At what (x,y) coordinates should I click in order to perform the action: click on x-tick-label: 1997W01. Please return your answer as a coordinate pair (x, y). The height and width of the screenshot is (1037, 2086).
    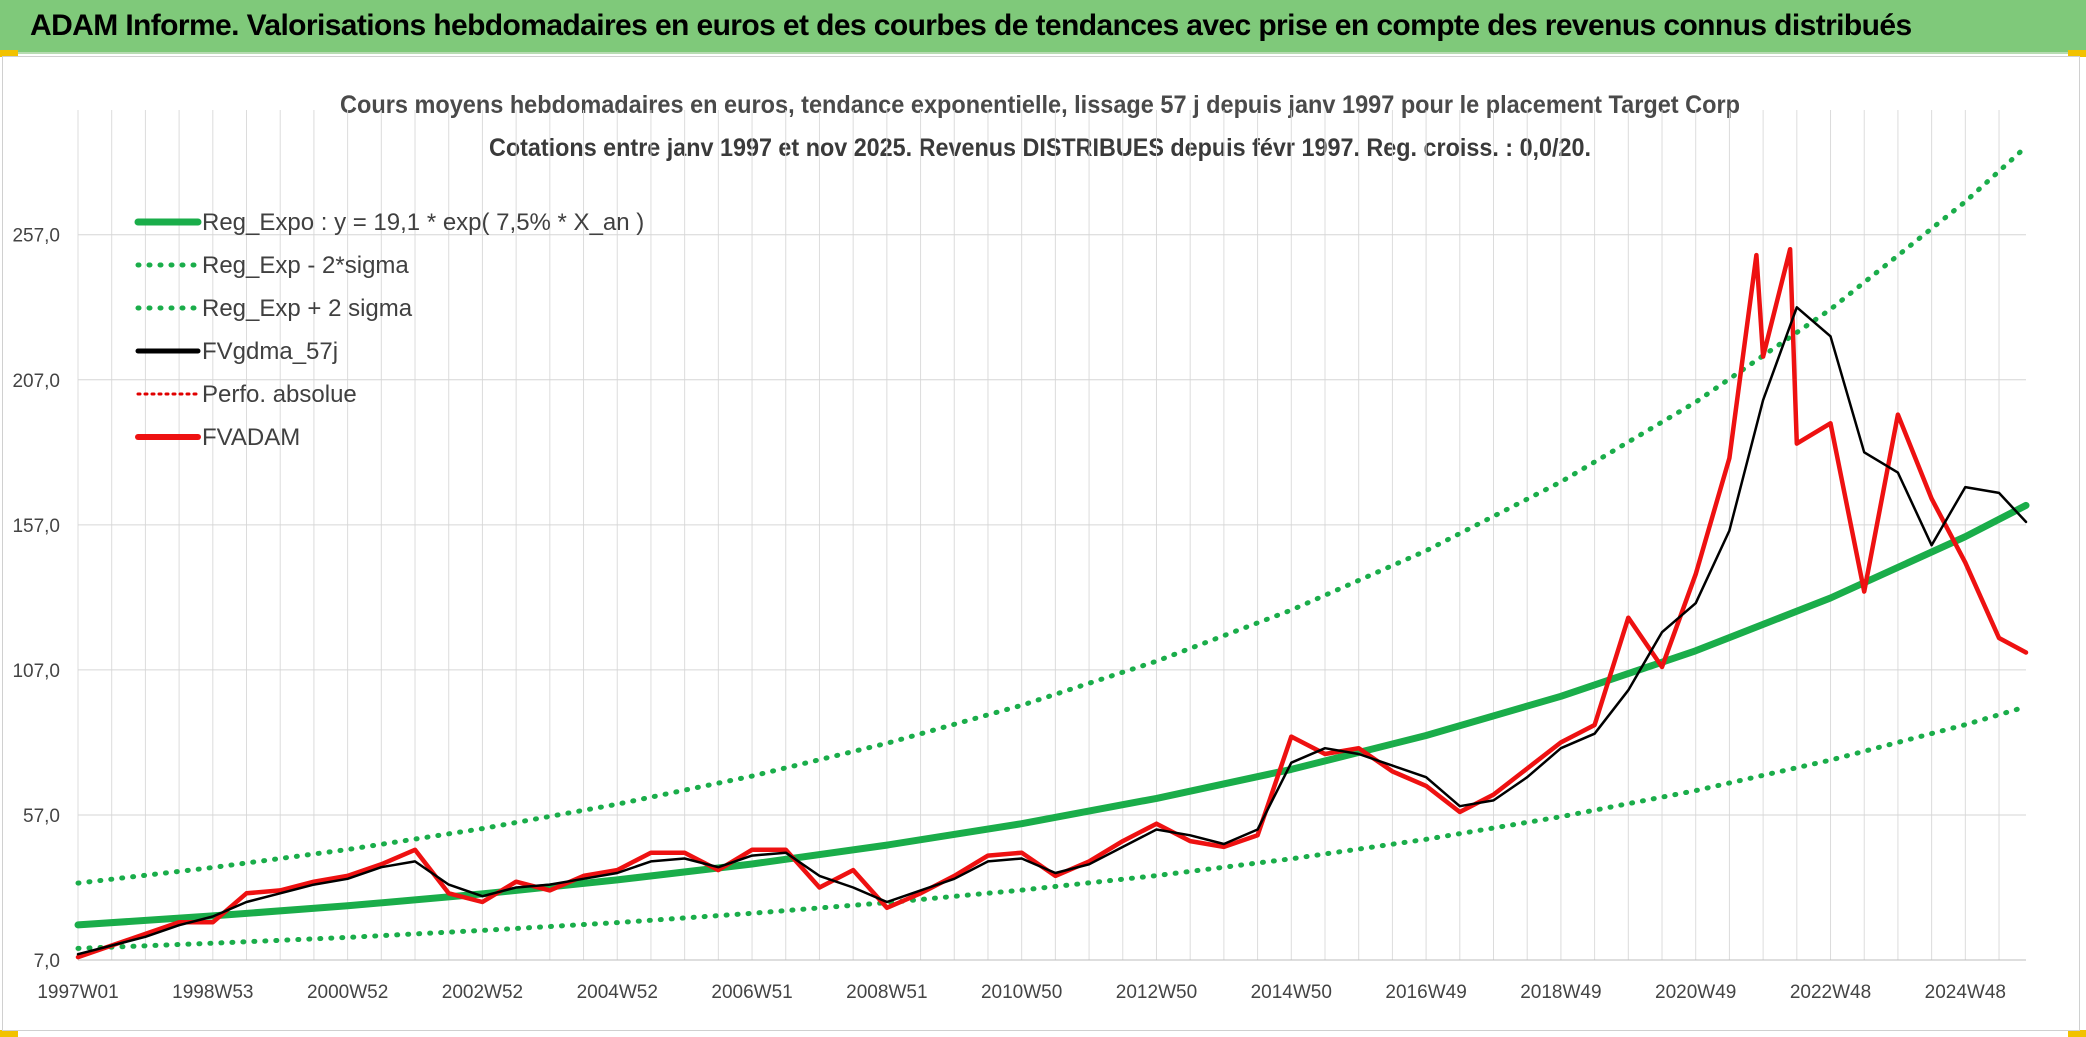
    Looking at the image, I should click on (77, 992).